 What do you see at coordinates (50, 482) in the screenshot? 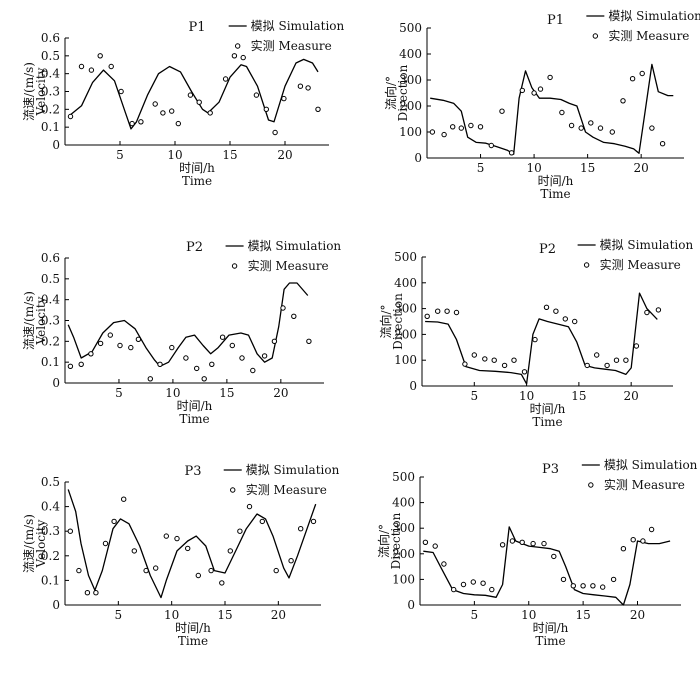
I see `y-tick-label: 0.5` at bounding box center [50, 482].